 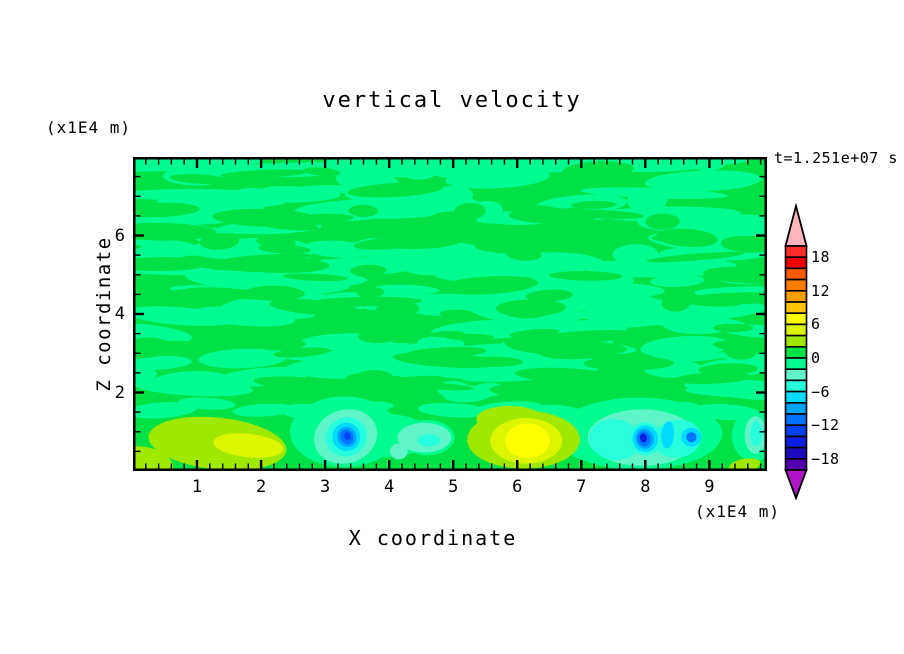 I want to click on time-annotation: t=1.251e+07 s, so click(x=836, y=158).